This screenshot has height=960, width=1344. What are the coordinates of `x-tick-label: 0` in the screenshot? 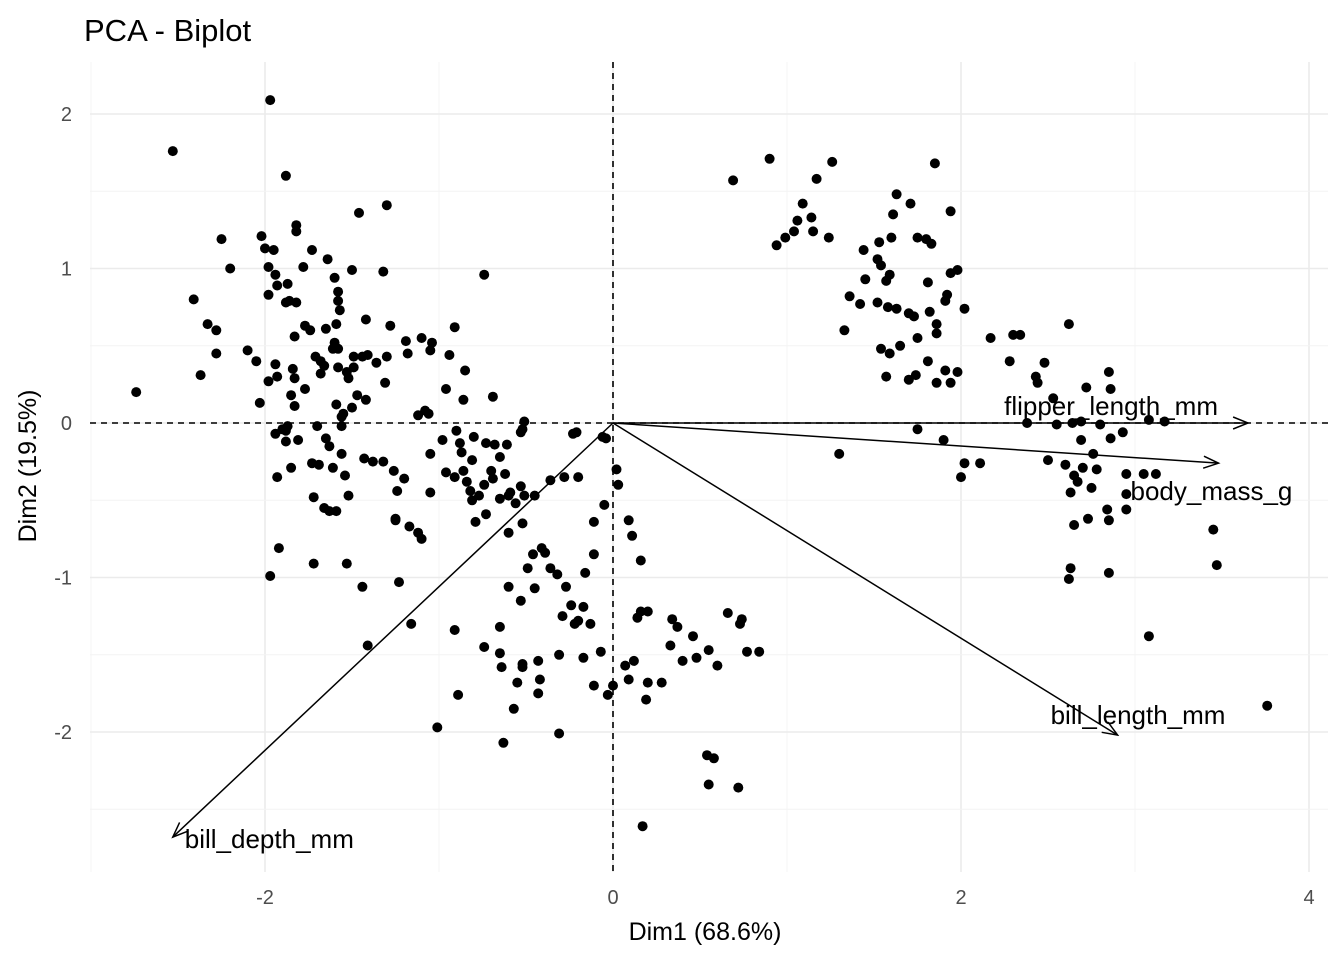 It's located at (612, 898).